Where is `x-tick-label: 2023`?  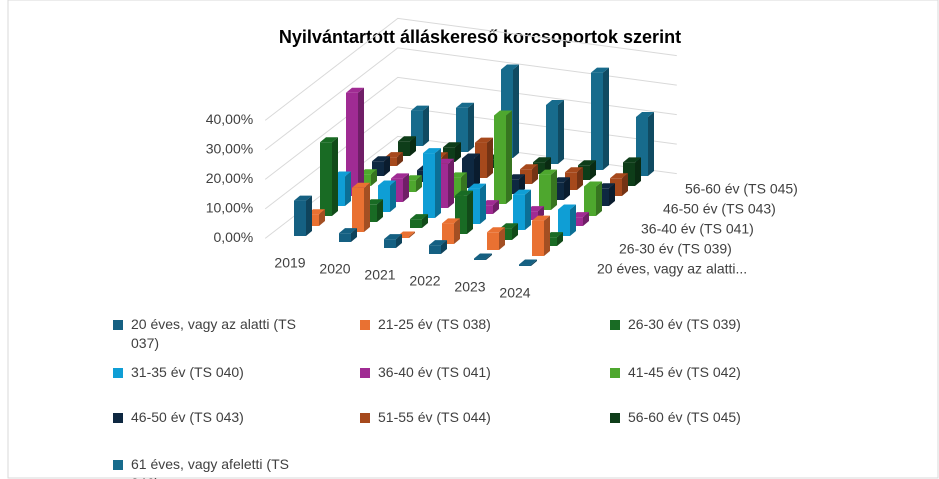 x-tick-label: 2023 is located at coordinates (469, 287).